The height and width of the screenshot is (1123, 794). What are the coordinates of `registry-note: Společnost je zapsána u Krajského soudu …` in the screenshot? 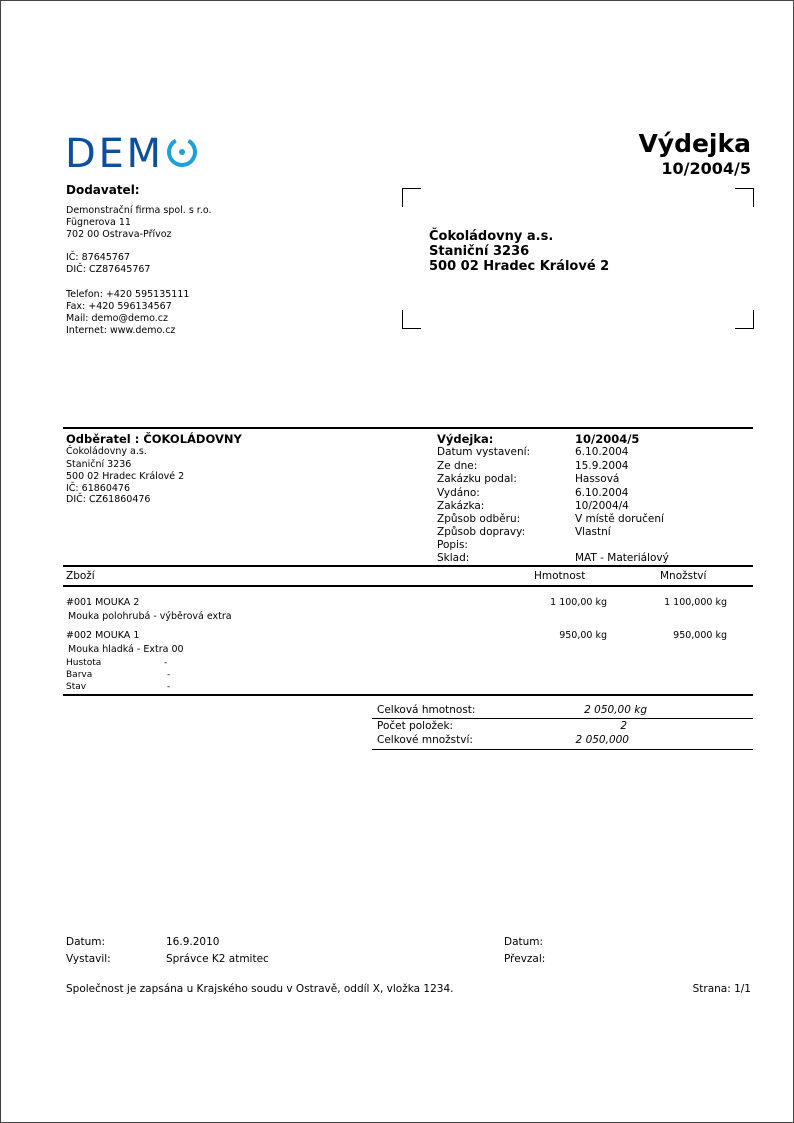 It's located at (260, 989).